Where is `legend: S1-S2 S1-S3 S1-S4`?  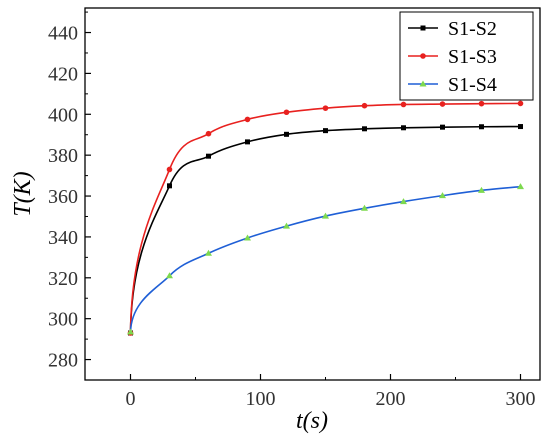
legend: S1-S2 S1-S3 S1-S4 is located at coordinates (466, 56).